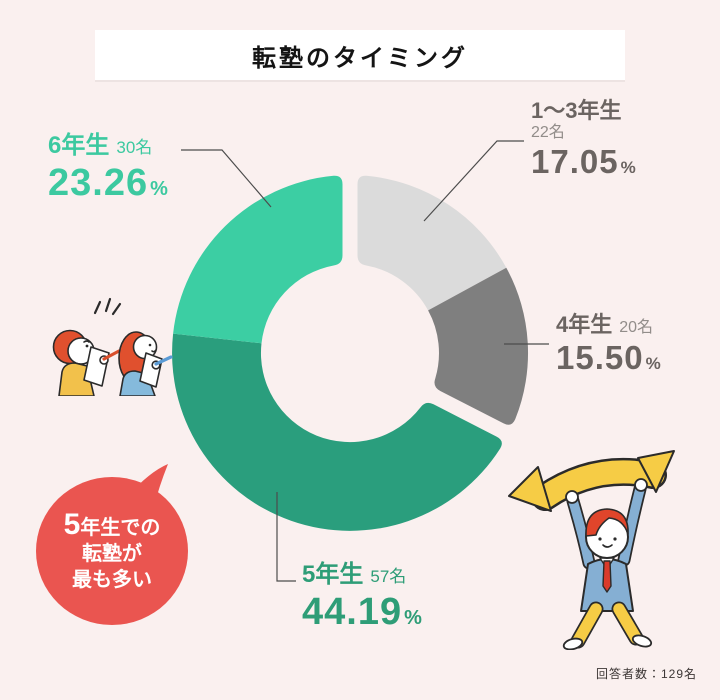  I want to click on grades1-3-name: 1〜3年生, so click(576, 110).